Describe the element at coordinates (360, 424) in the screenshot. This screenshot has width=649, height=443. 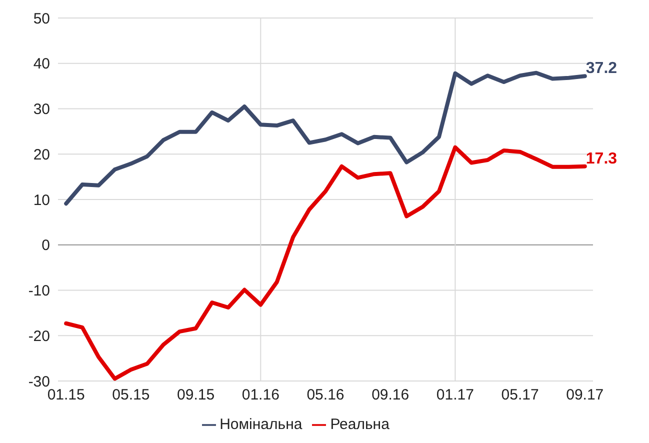
I see `legend-label: Реальна` at that location.